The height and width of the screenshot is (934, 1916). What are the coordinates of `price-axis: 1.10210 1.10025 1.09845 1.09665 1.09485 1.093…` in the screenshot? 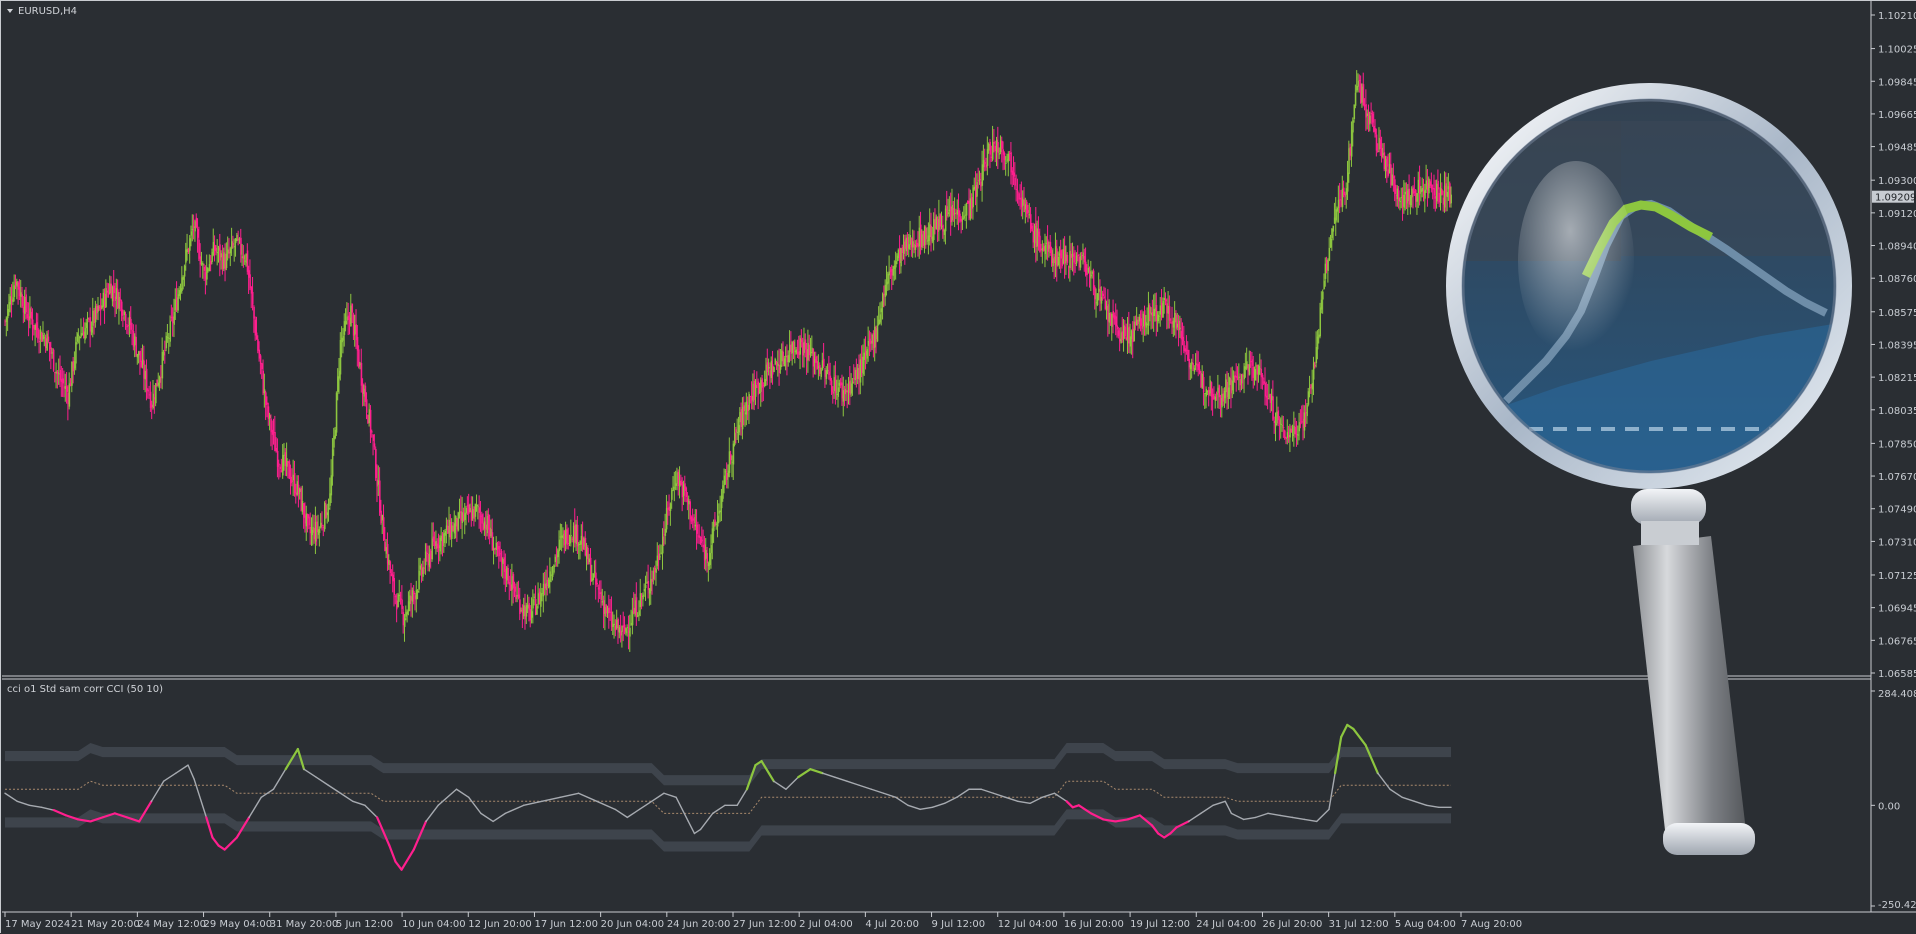 It's located at (1893, 345).